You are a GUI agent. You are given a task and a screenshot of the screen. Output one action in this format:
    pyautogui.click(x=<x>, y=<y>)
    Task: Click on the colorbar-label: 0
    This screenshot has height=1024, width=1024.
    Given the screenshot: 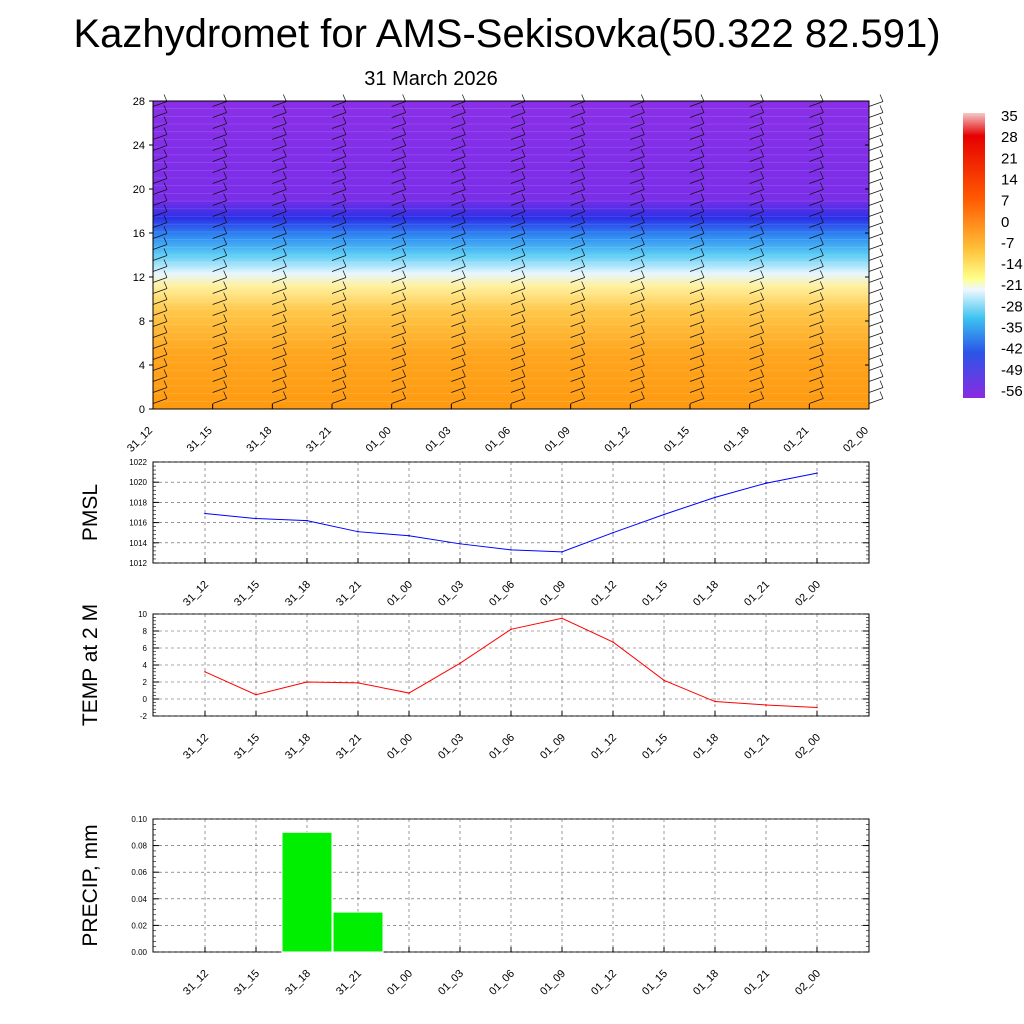 What is the action you would take?
    pyautogui.click(x=1005, y=222)
    